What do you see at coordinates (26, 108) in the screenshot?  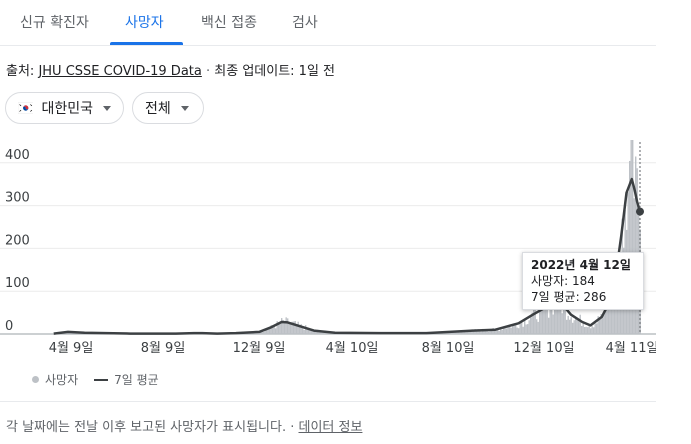 I see `south-korea-flag-icon` at bounding box center [26, 108].